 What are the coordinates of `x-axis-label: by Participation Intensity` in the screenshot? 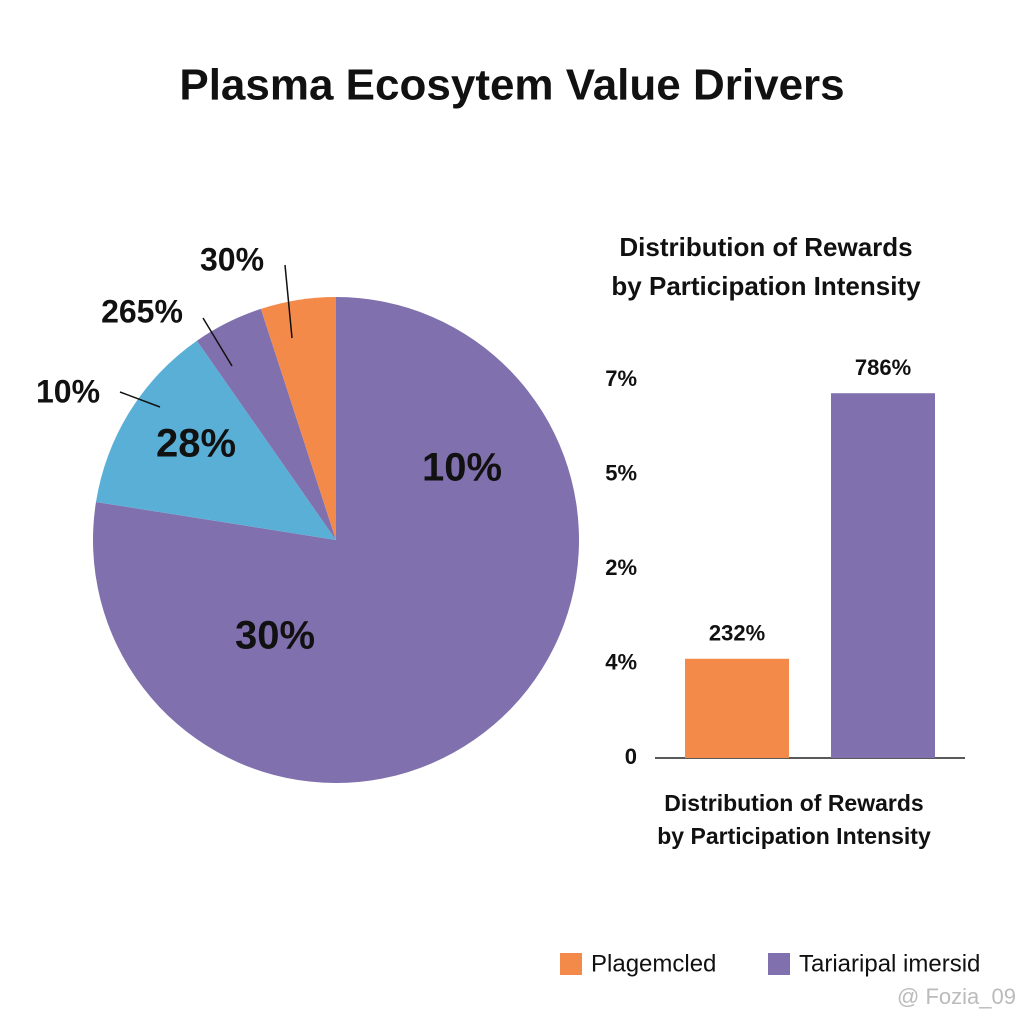 It's located at (794, 836).